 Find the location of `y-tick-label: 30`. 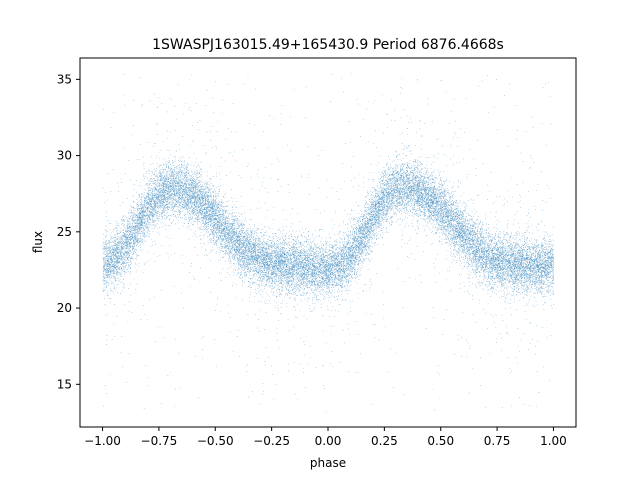

y-tick-label: 30 is located at coordinates (64, 156).